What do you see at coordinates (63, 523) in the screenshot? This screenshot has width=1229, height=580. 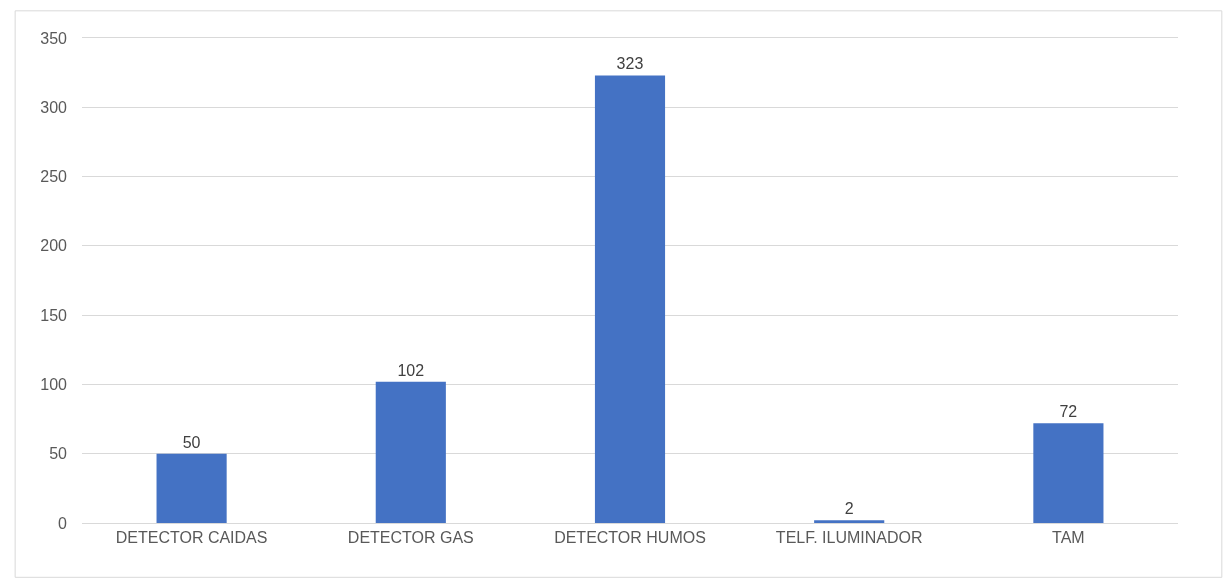 I see `y-tick-label: 0` at bounding box center [63, 523].